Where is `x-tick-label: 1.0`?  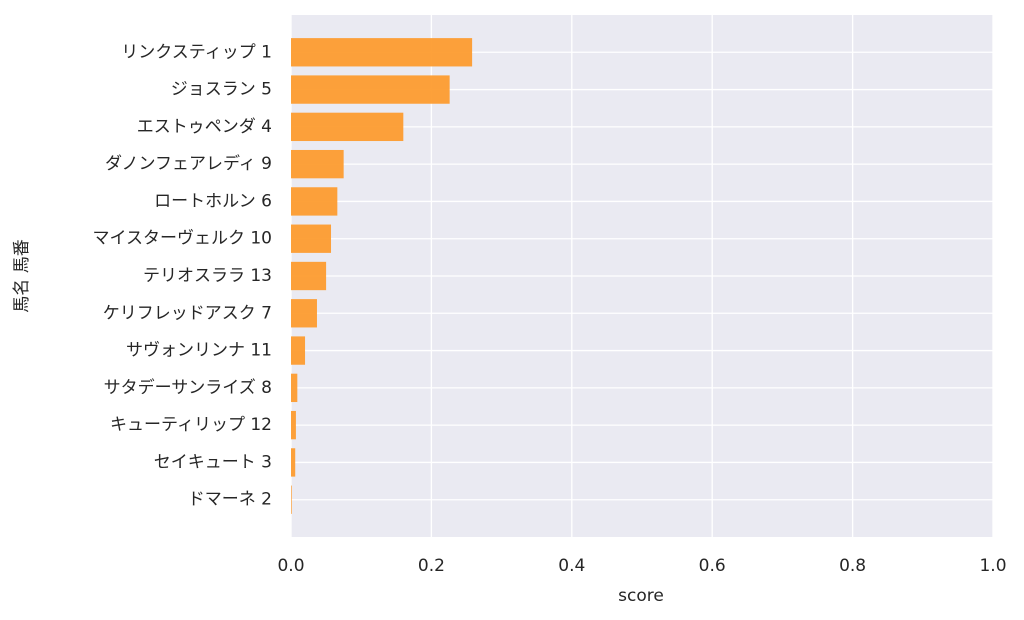 x-tick-label: 1.0 is located at coordinates (992, 566).